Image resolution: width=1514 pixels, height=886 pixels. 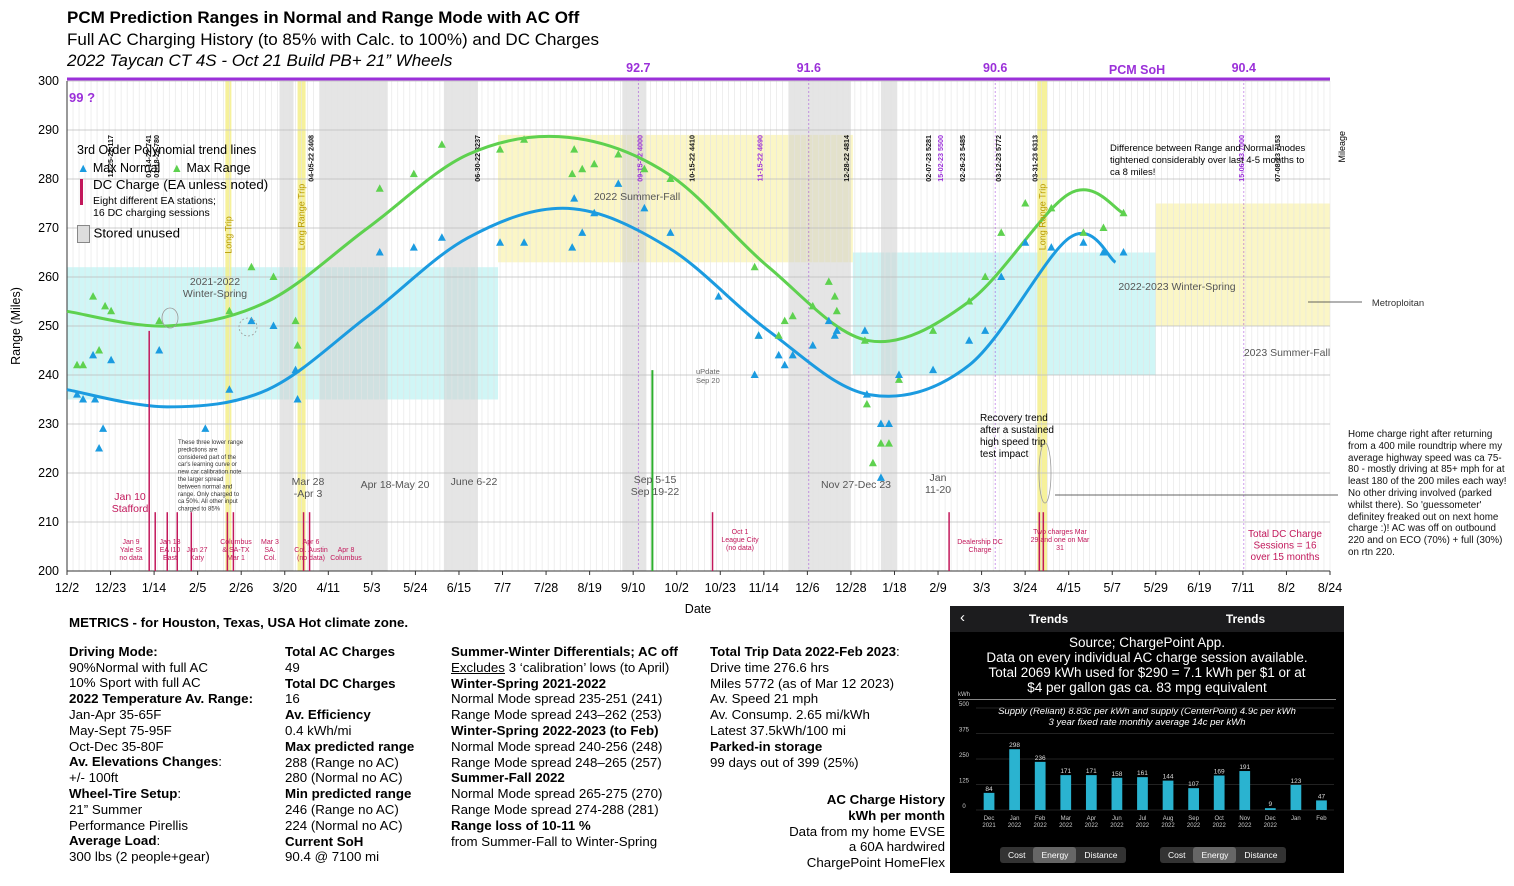 What do you see at coordinates (179, 793) in the screenshot?
I see `metric-suffix: :` at bounding box center [179, 793].